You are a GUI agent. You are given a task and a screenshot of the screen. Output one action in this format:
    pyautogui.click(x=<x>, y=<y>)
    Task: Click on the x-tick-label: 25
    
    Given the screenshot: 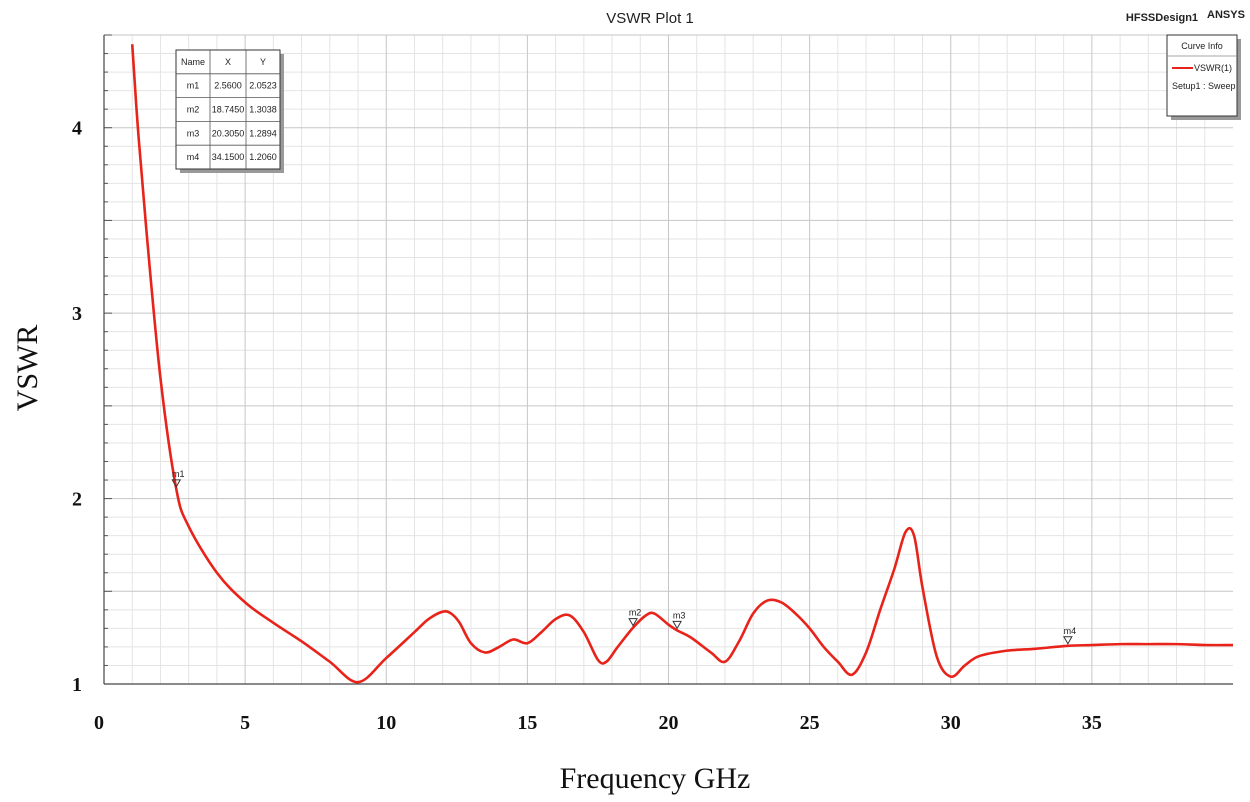 What is the action you would take?
    pyautogui.click(x=810, y=723)
    